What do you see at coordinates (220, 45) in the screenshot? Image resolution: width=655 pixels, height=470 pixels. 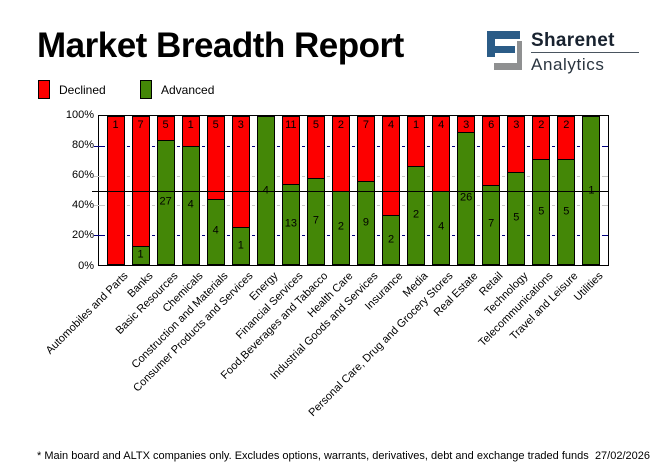 I see `page-title: Market Breadth Report` at bounding box center [220, 45].